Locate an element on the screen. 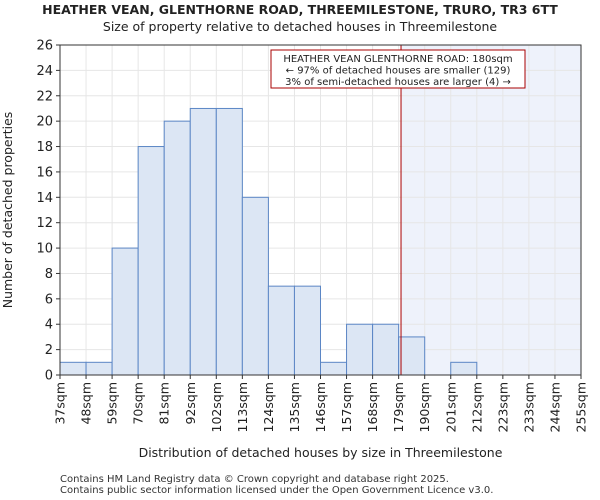  x-tick-label: 233sqm is located at coordinates (528, 407).